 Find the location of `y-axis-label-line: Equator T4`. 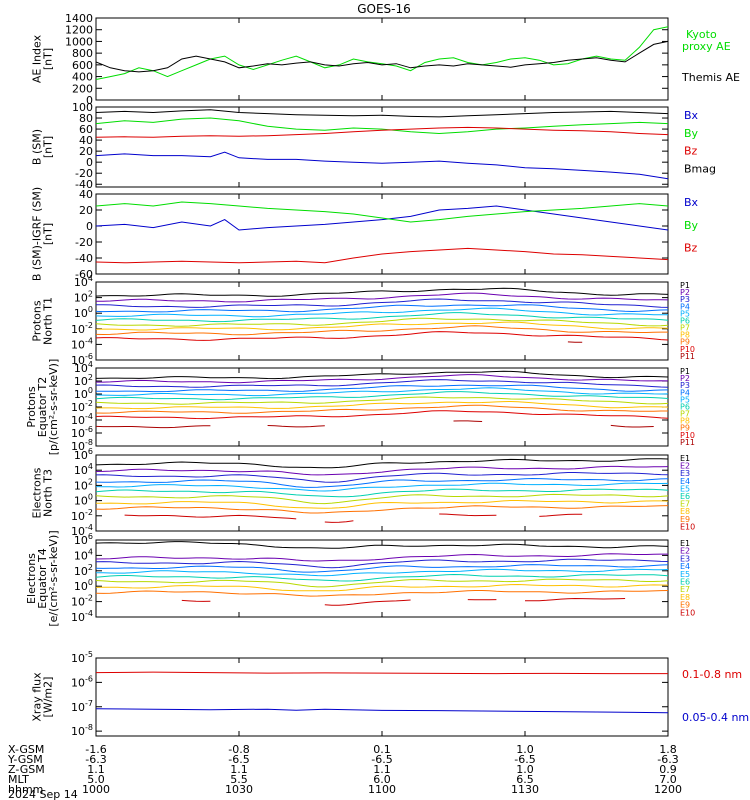

y-axis-label-line: Equator T4 is located at coordinates (42, 578).